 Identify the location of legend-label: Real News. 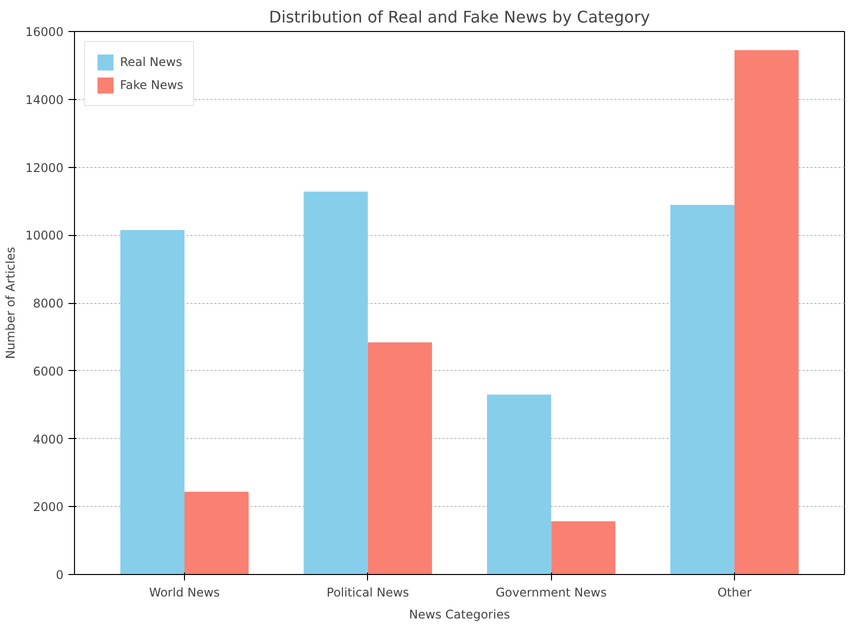
(151, 62).